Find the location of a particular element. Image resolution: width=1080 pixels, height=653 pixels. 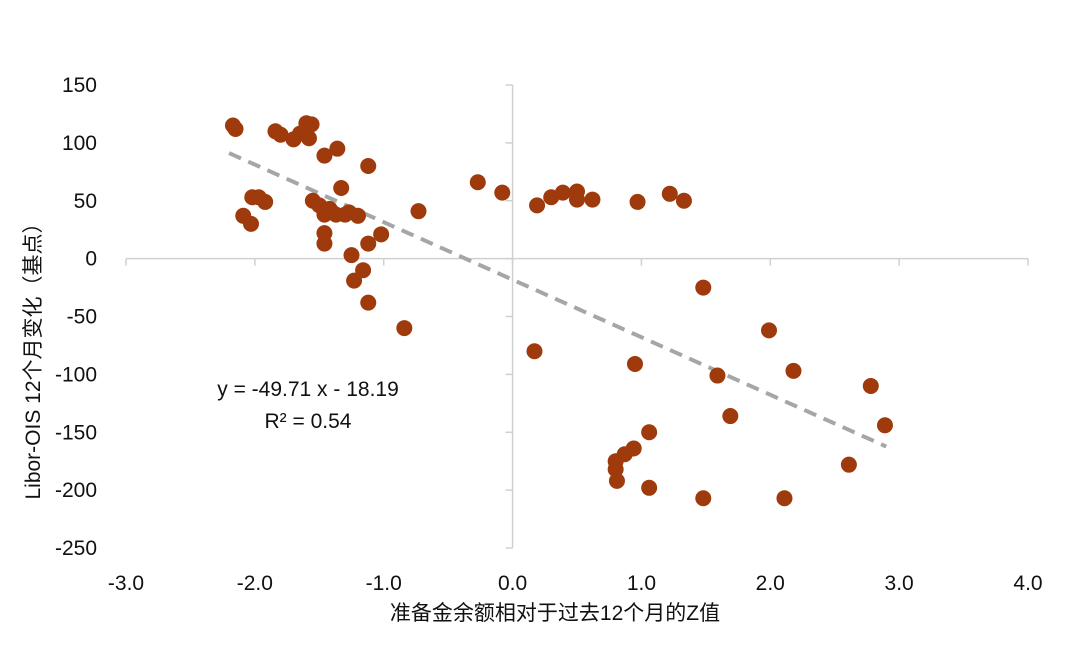

y-tick-label: 150 is located at coordinates (79, 85).